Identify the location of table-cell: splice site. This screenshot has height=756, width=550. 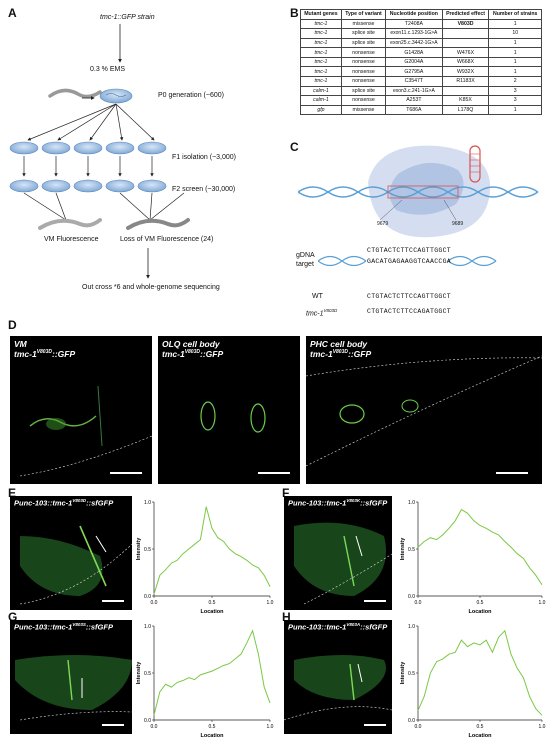
(363, 91).